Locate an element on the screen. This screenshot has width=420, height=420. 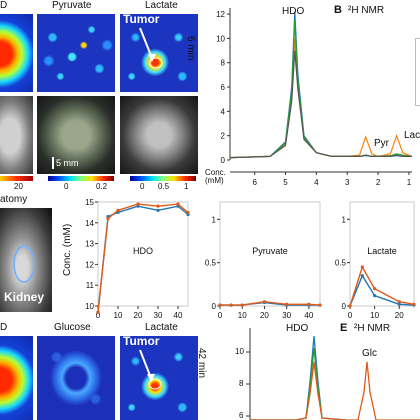
hdo-map-bottom is located at coordinates (16, 378).